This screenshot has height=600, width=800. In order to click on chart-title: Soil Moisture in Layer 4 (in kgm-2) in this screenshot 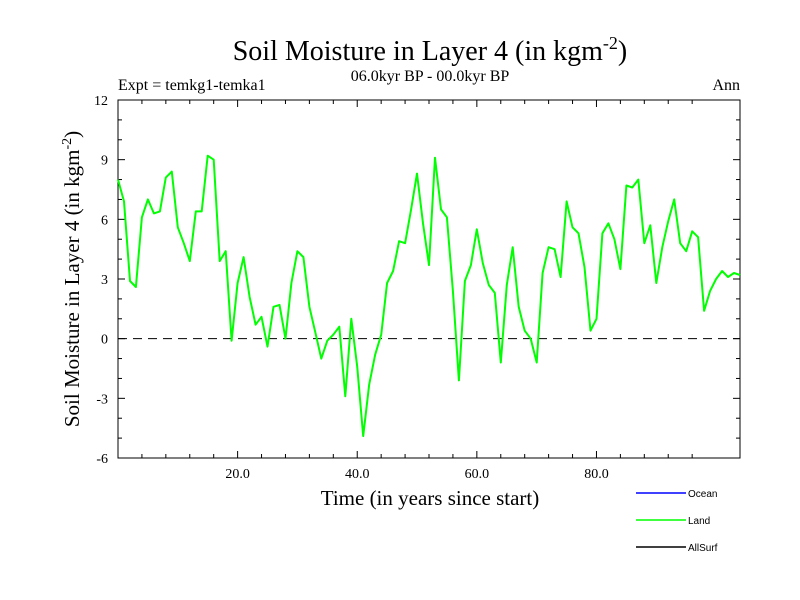, I will do `click(430, 50)`.